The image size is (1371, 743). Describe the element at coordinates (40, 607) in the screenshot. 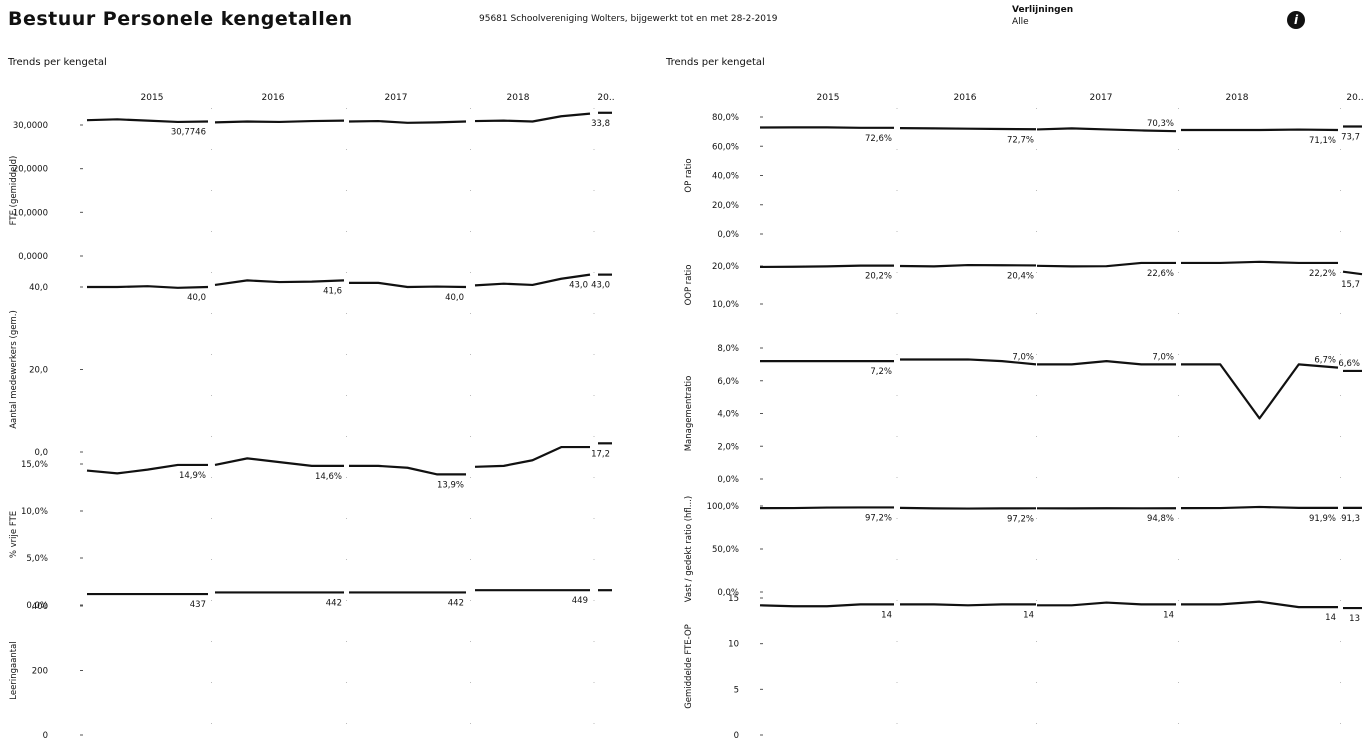

I see `axis-tick-label: 400` at that location.